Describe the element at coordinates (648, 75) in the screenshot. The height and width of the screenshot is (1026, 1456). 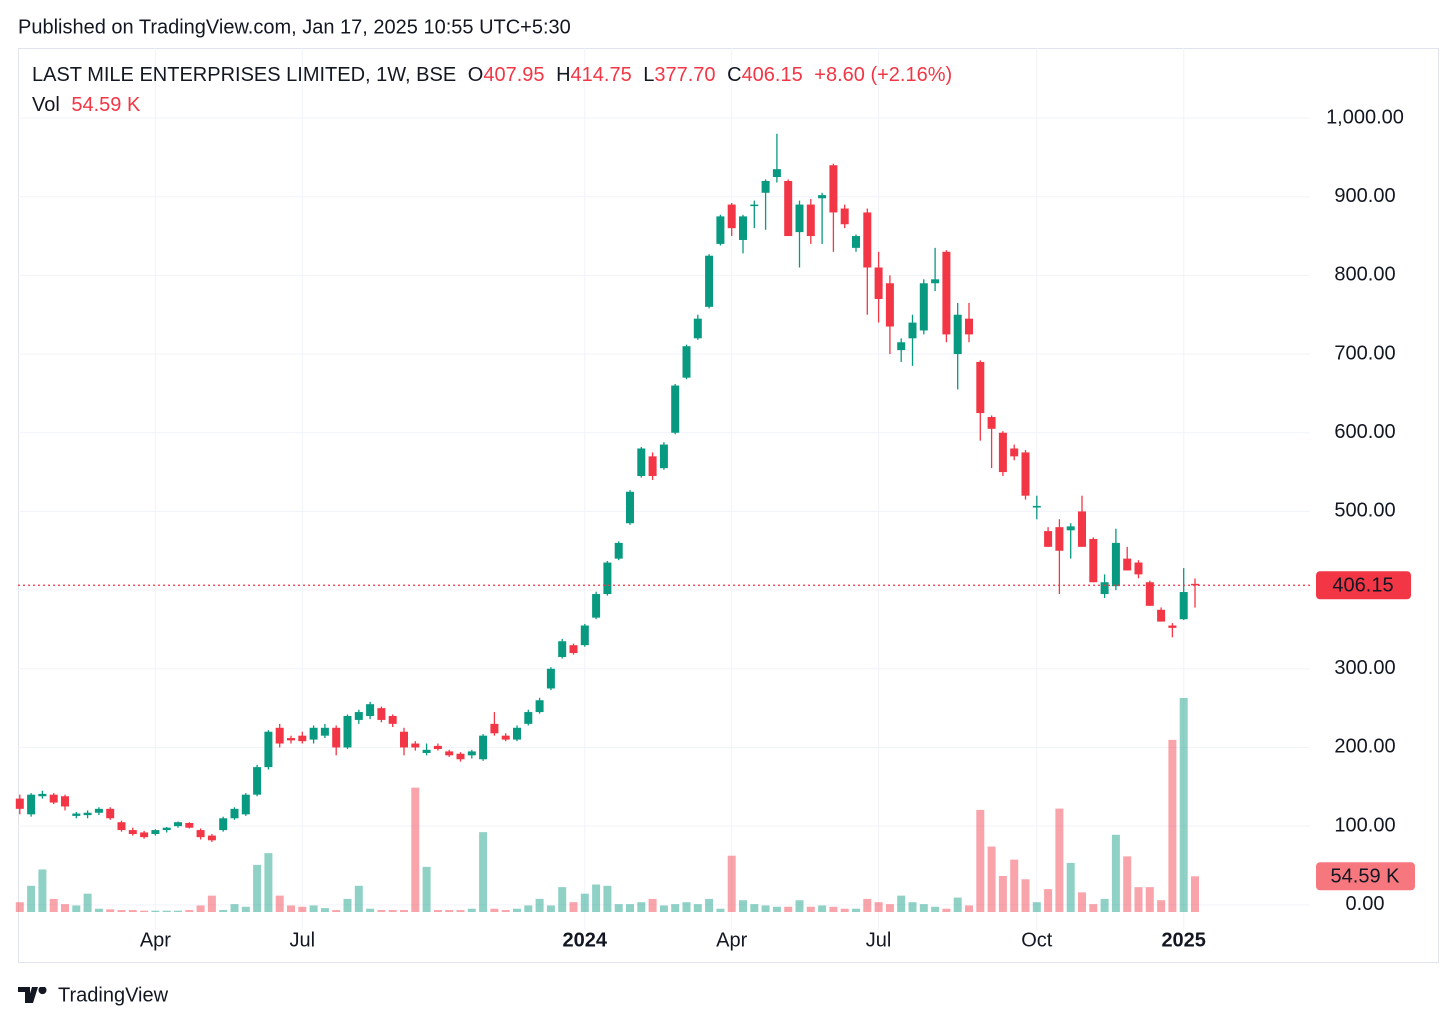
I see `legend-low-label: L` at that location.